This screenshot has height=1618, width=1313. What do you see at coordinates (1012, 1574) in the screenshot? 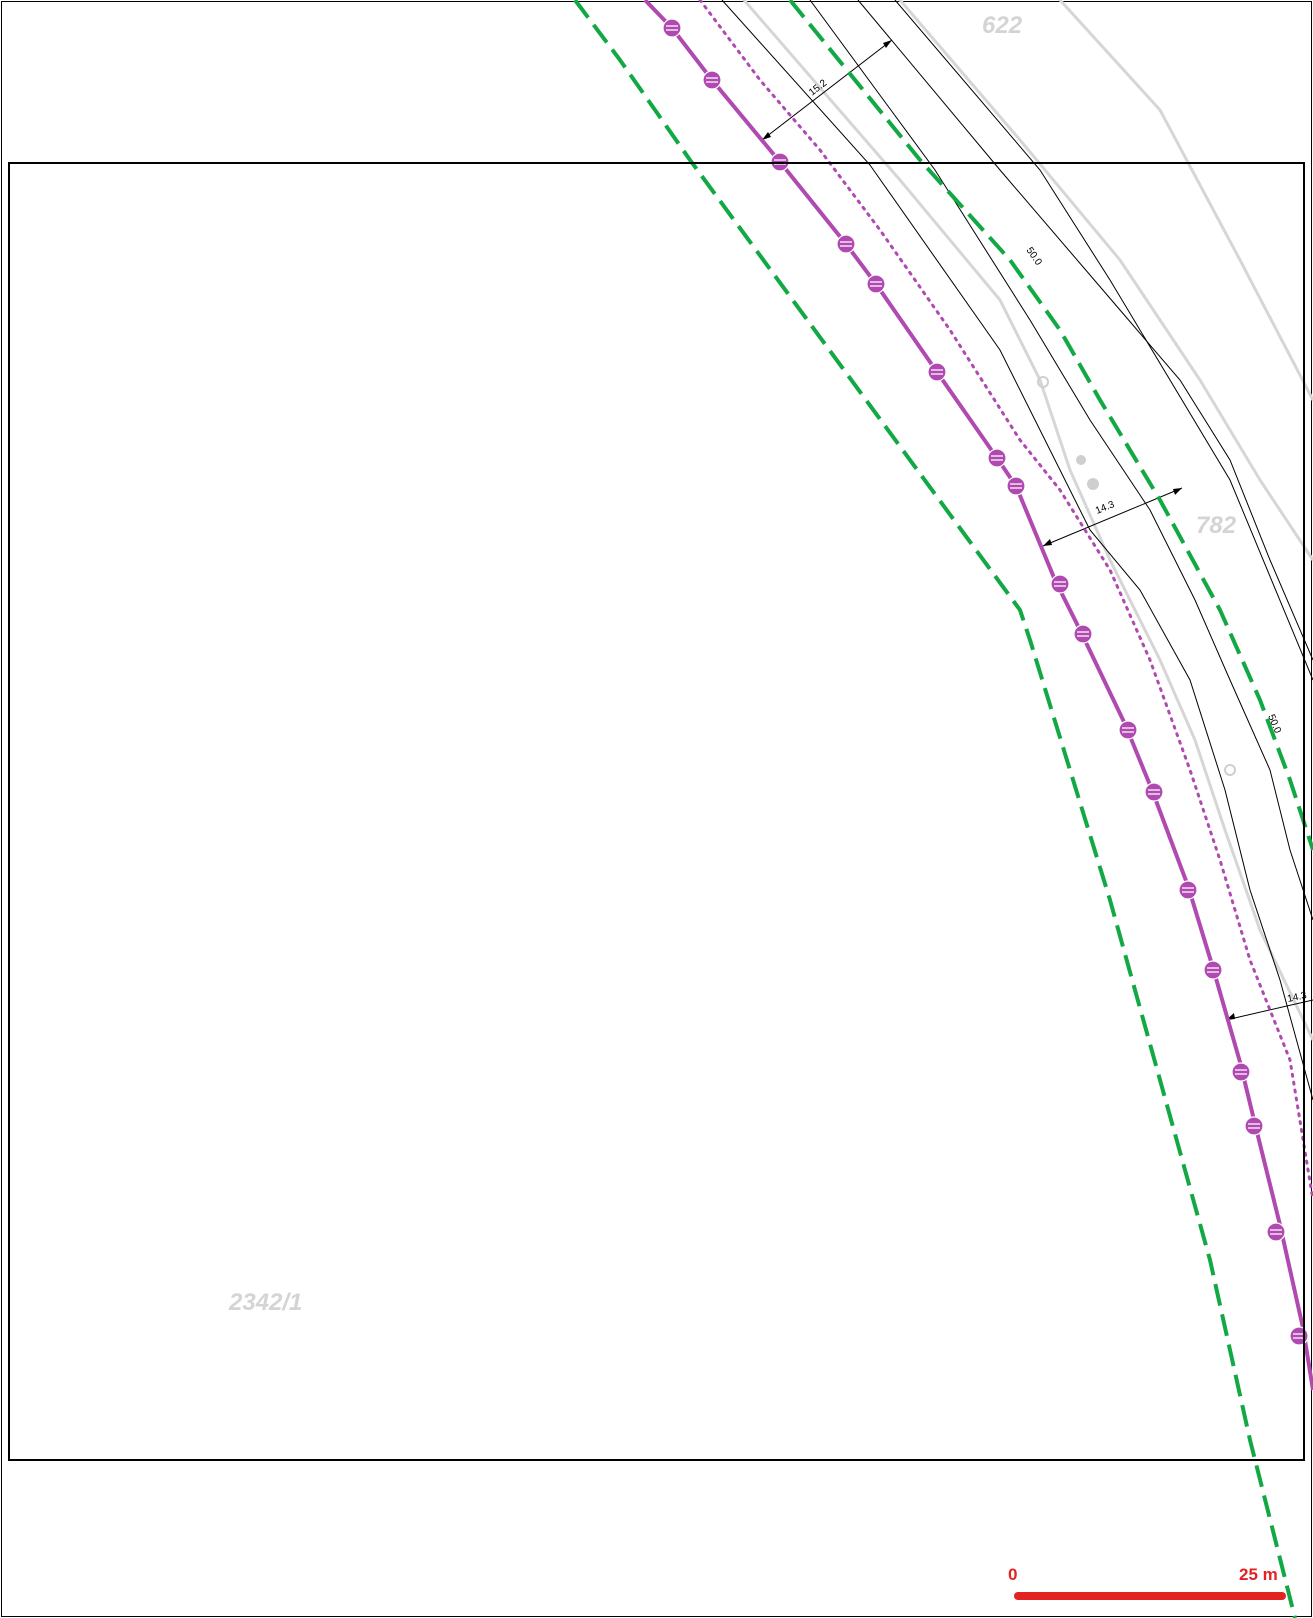
I see `scale-bar-start-label: 0` at bounding box center [1012, 1574].